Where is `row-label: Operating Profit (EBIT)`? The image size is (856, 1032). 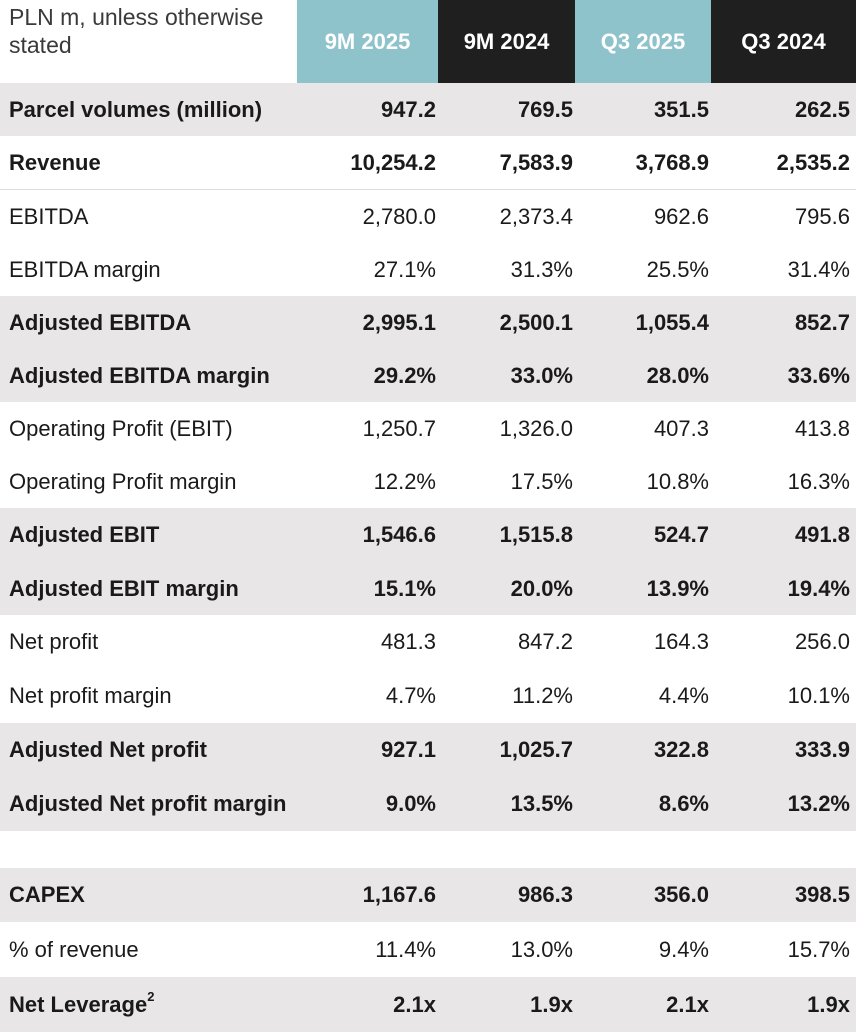
row-label: Operating Profit (EBIT) is located at coordinates (121, 428).